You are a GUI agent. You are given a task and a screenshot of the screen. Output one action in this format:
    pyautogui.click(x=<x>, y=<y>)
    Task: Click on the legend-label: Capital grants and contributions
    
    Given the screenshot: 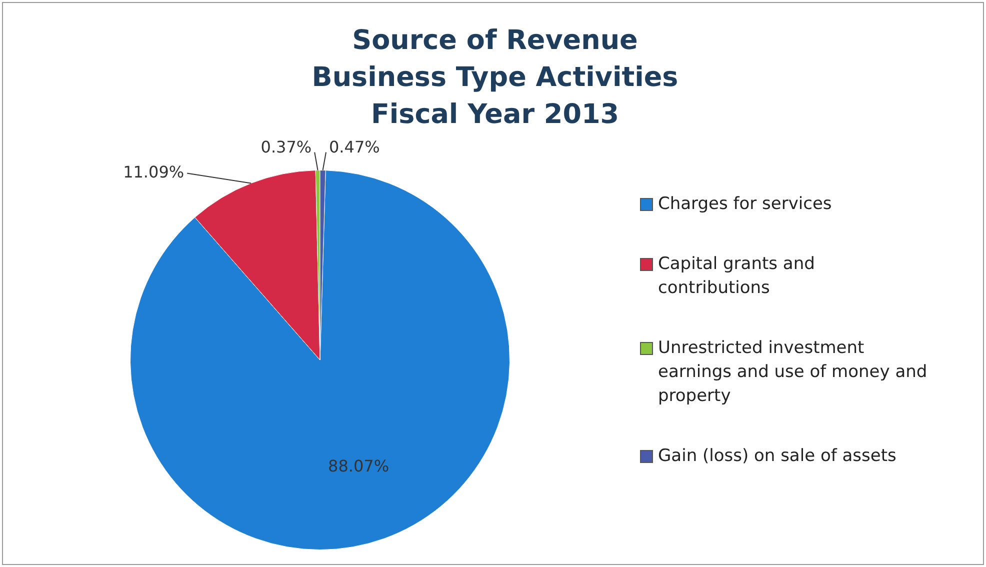 What is the action you would take?
    pyautogui.click(x=737, y=276)
    